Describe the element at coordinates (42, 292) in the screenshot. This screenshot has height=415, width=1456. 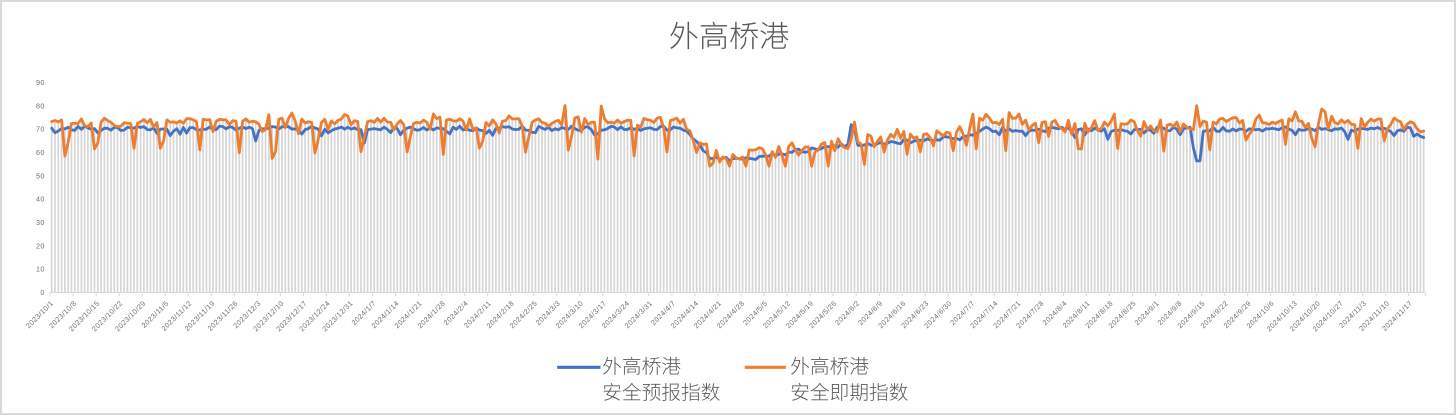
I see `svg-text: 0` at that location.